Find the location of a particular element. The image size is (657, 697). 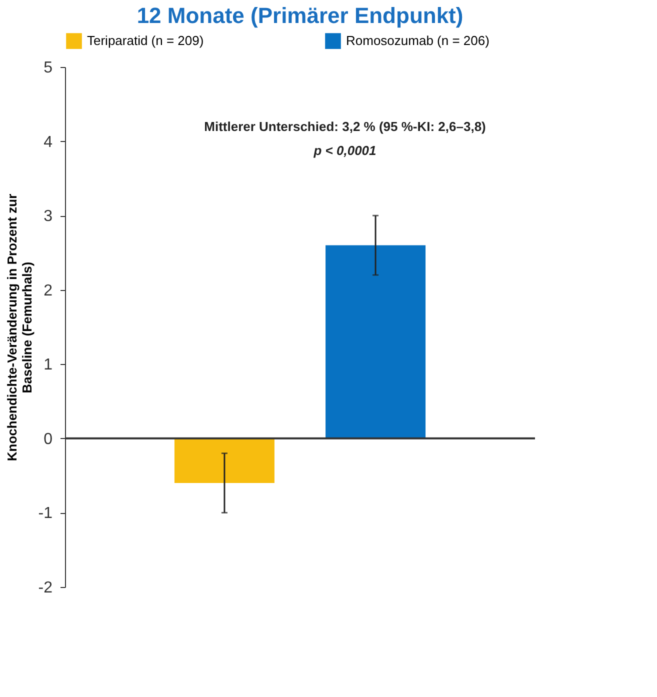

y-tick-label: 3 is located at coordinates (48, 217).